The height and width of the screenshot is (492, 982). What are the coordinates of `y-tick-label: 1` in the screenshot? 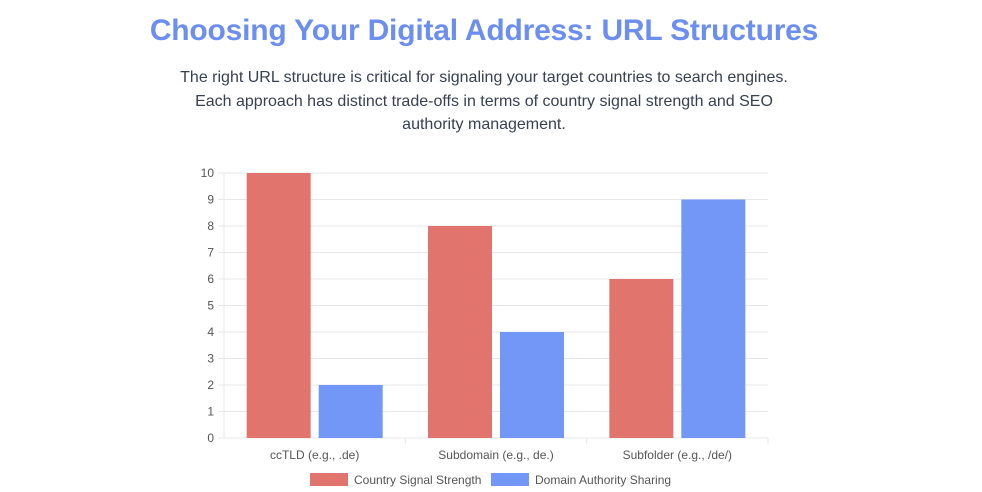 It's located at (210, 412).